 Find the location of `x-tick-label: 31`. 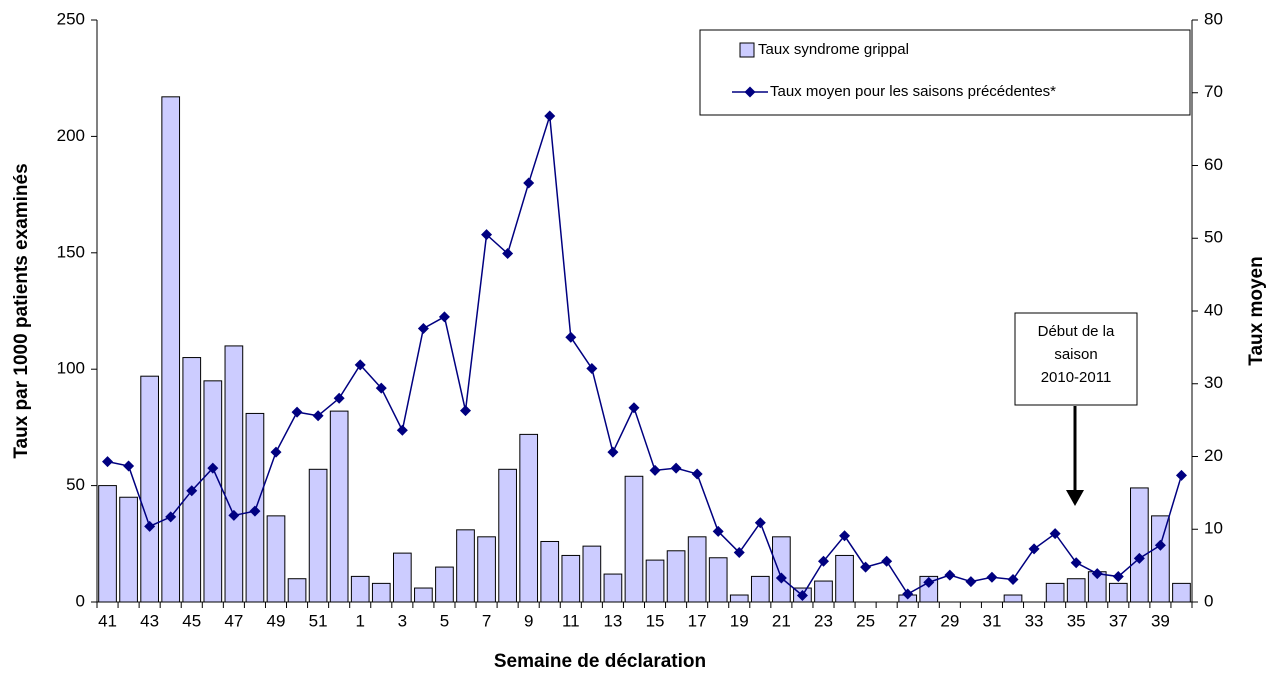

x-tick-label: 31 is located at coordinates (991, 620).